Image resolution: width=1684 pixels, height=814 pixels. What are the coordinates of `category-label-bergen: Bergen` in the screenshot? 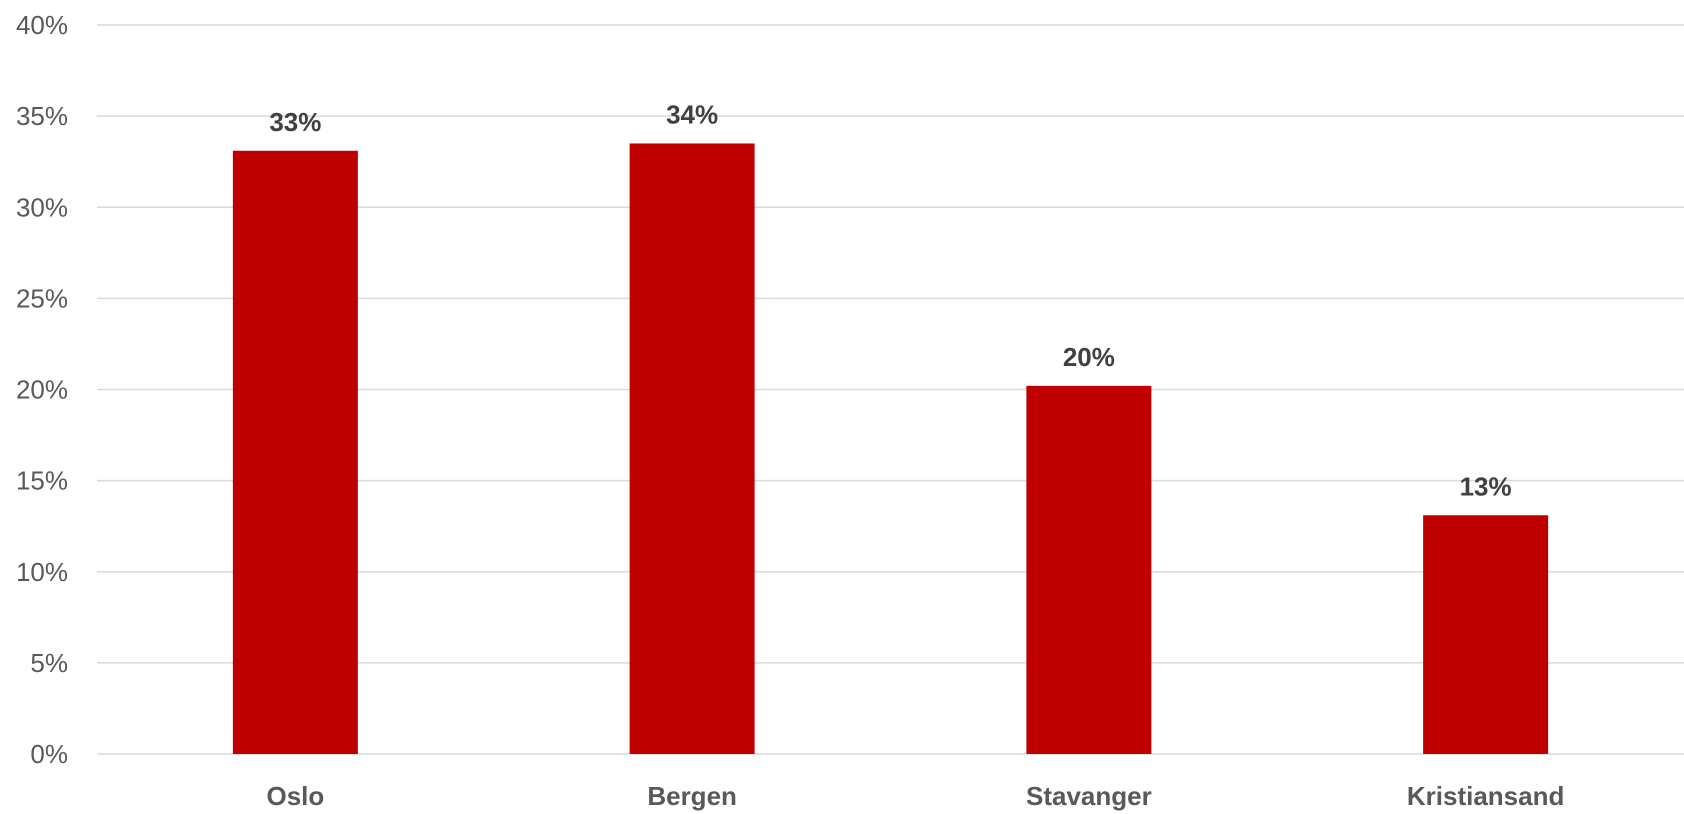 It's located at (692, 796).